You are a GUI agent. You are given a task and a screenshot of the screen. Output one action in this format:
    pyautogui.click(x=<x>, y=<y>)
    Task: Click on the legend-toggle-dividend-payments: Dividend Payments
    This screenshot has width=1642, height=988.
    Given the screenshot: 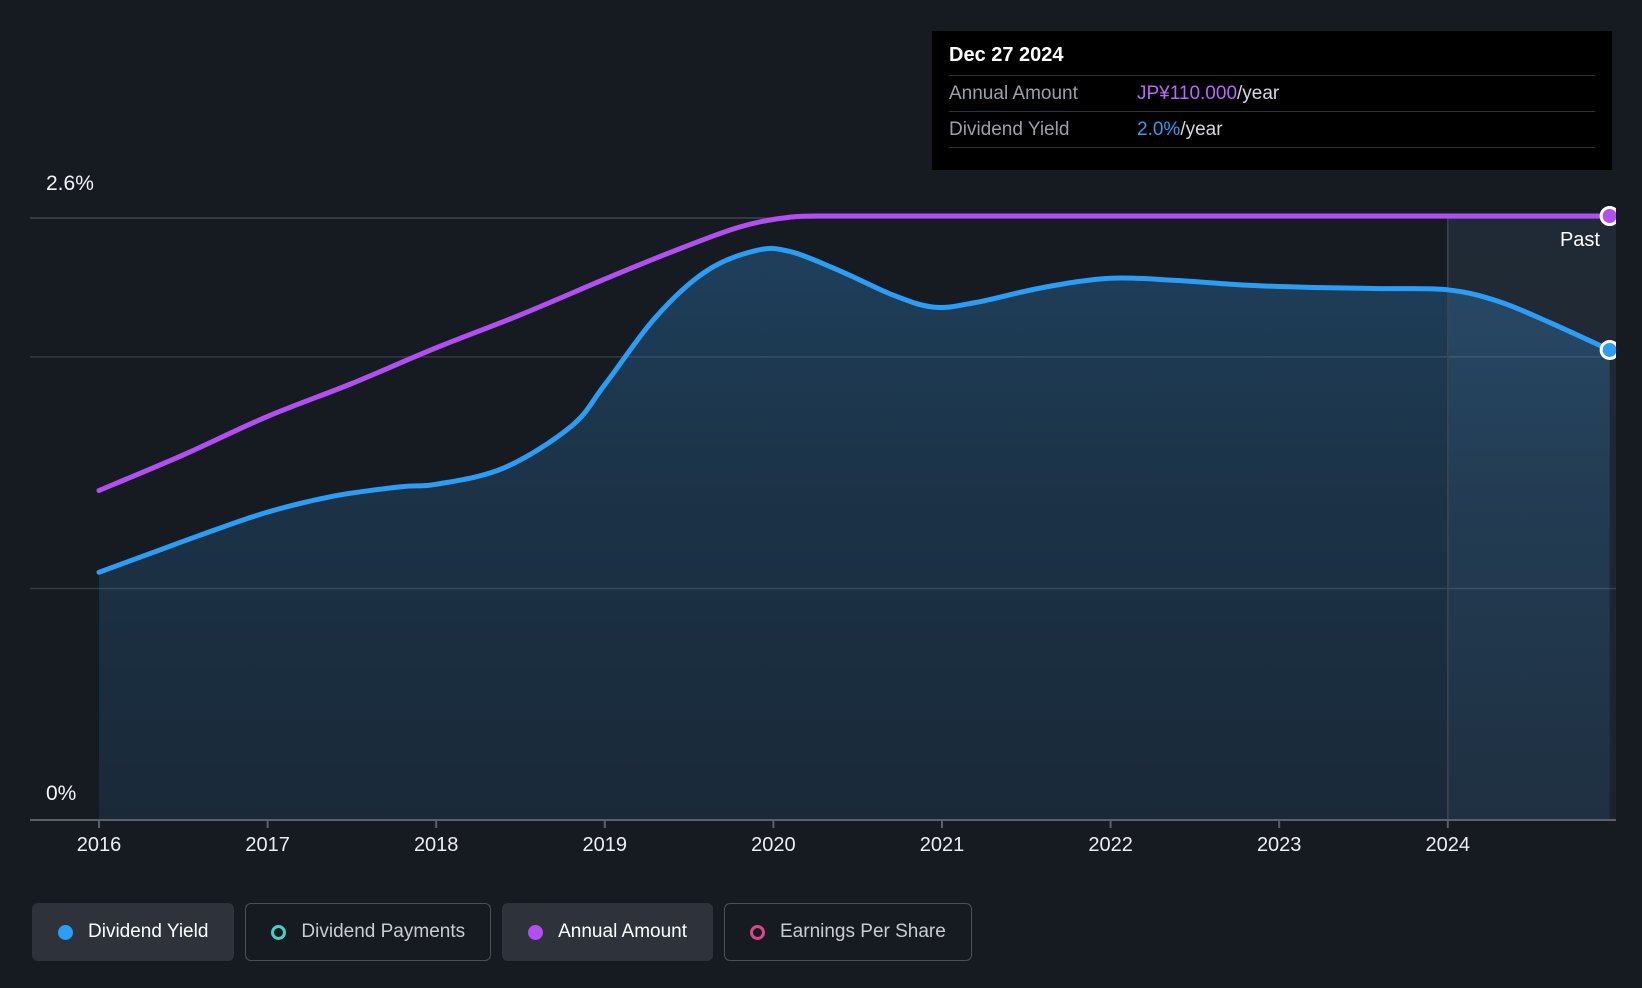 What is the action you would take?
    pyautogui.click(x=368, y=932)
    